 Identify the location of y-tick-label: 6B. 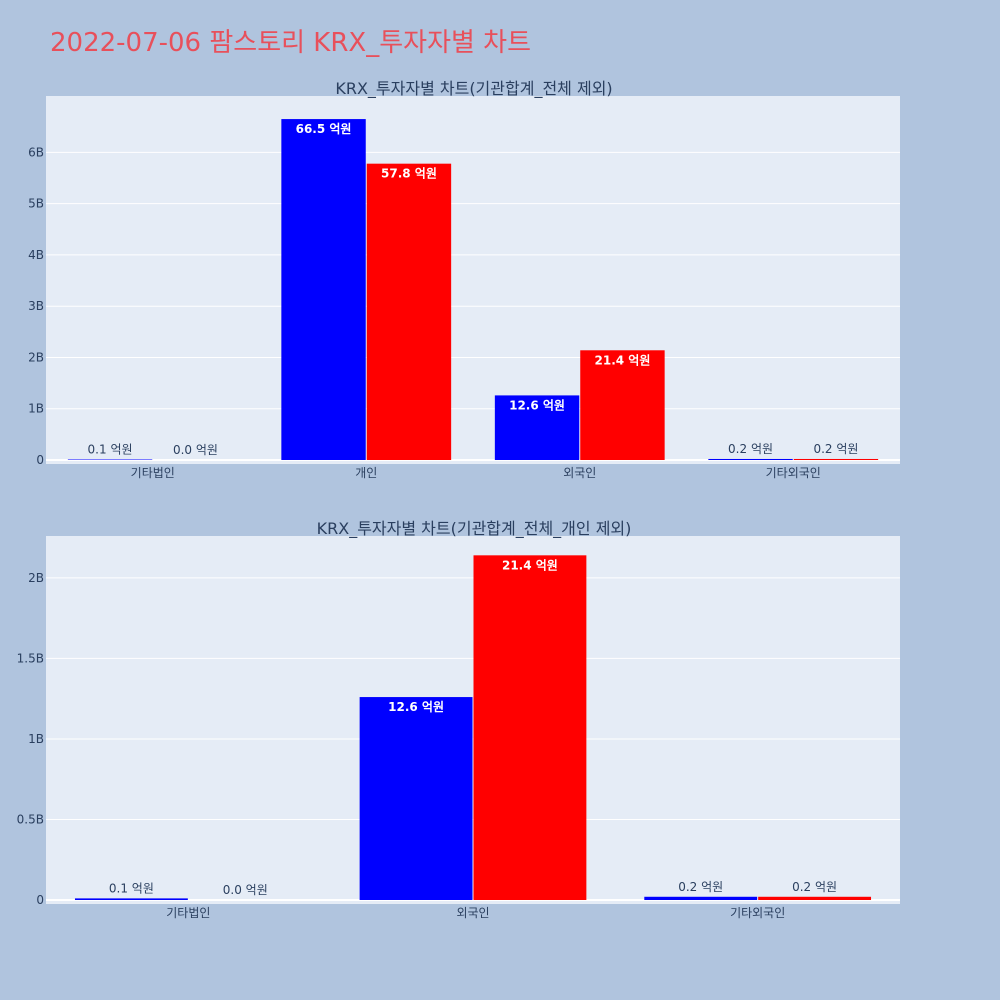
(36, 152).